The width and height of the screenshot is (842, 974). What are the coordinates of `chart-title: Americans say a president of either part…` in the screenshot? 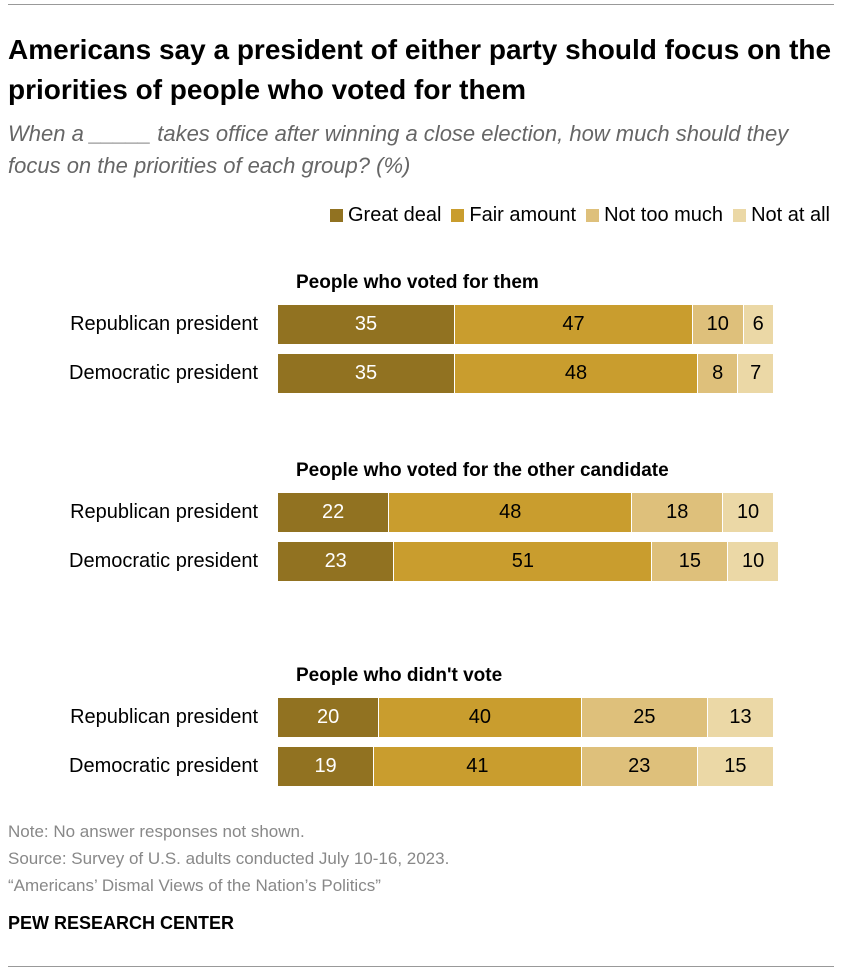 It's located at (420, 69).